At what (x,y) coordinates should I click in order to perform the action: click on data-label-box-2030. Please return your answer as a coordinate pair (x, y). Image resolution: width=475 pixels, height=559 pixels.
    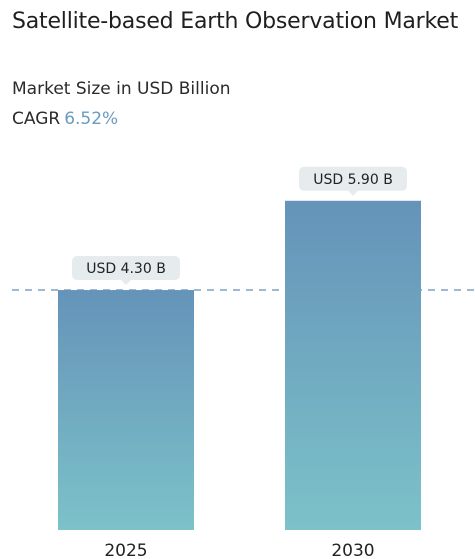
    Looking at the image, I should click on (353, 181).